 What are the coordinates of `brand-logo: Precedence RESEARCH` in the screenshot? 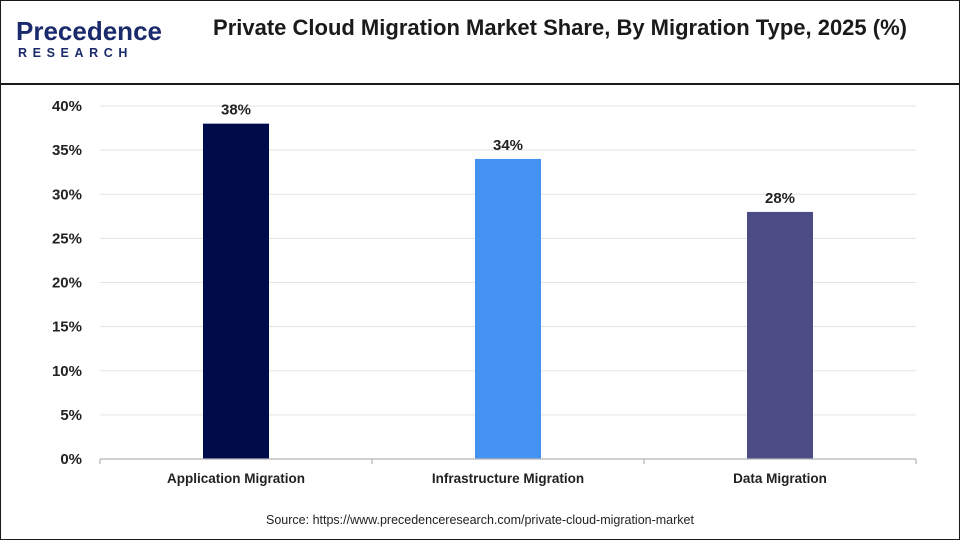 It's located at (91, 42).